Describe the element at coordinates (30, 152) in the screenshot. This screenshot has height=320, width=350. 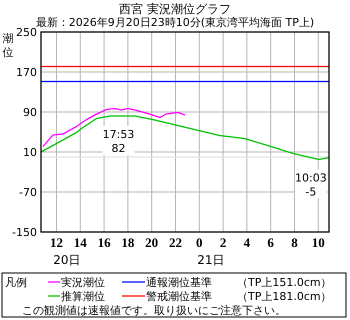
I see `y-tick-label: 10` at that location.